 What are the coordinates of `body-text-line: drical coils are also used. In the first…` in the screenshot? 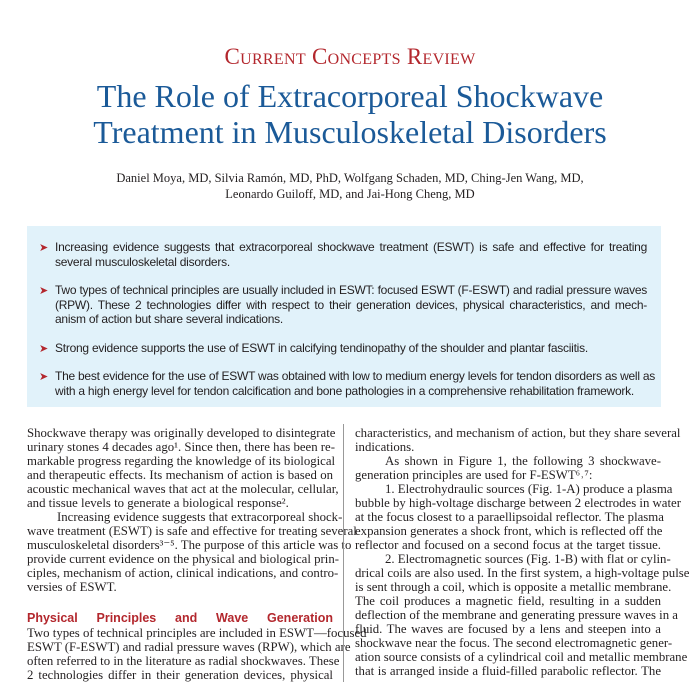 It's located at (522, 573).